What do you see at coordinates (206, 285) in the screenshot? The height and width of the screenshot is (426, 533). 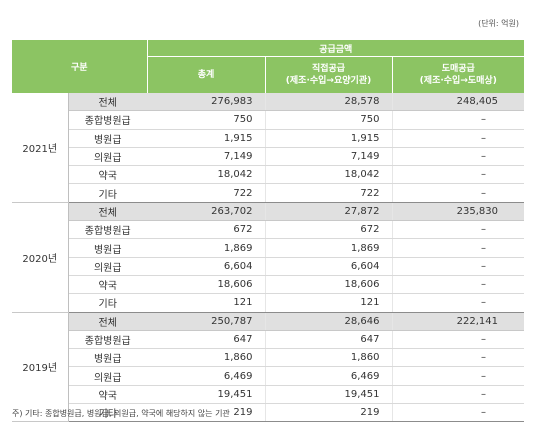 I see `total-cell: 18,606` at bounding box center [206, 285].